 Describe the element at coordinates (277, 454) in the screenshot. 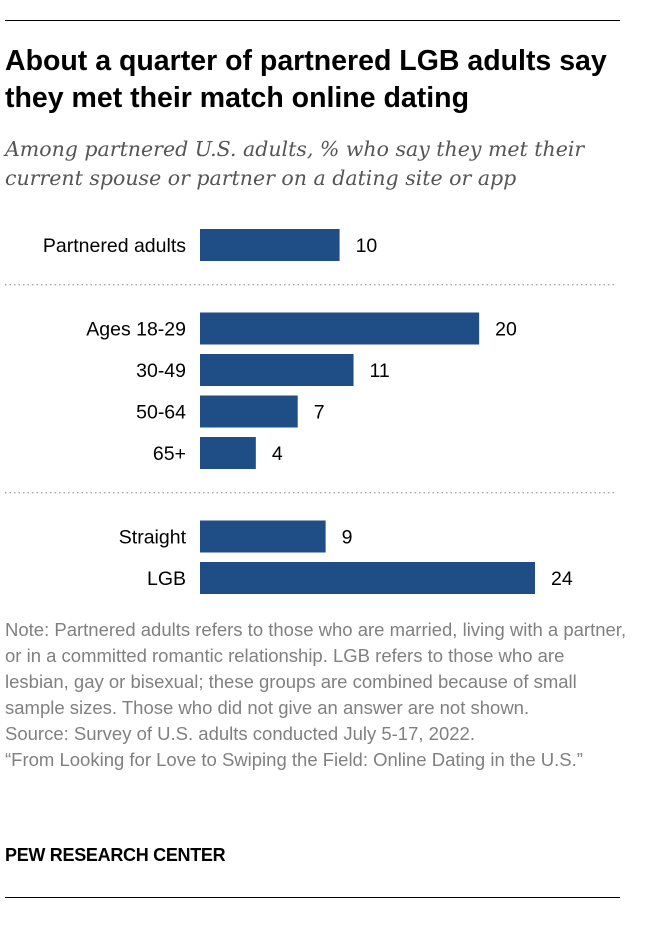

I see `value-label-65: 4` at that location.